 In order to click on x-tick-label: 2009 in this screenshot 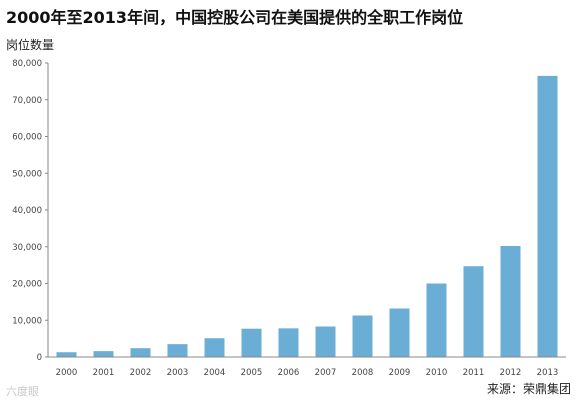, I will do `click(400, 373)`.